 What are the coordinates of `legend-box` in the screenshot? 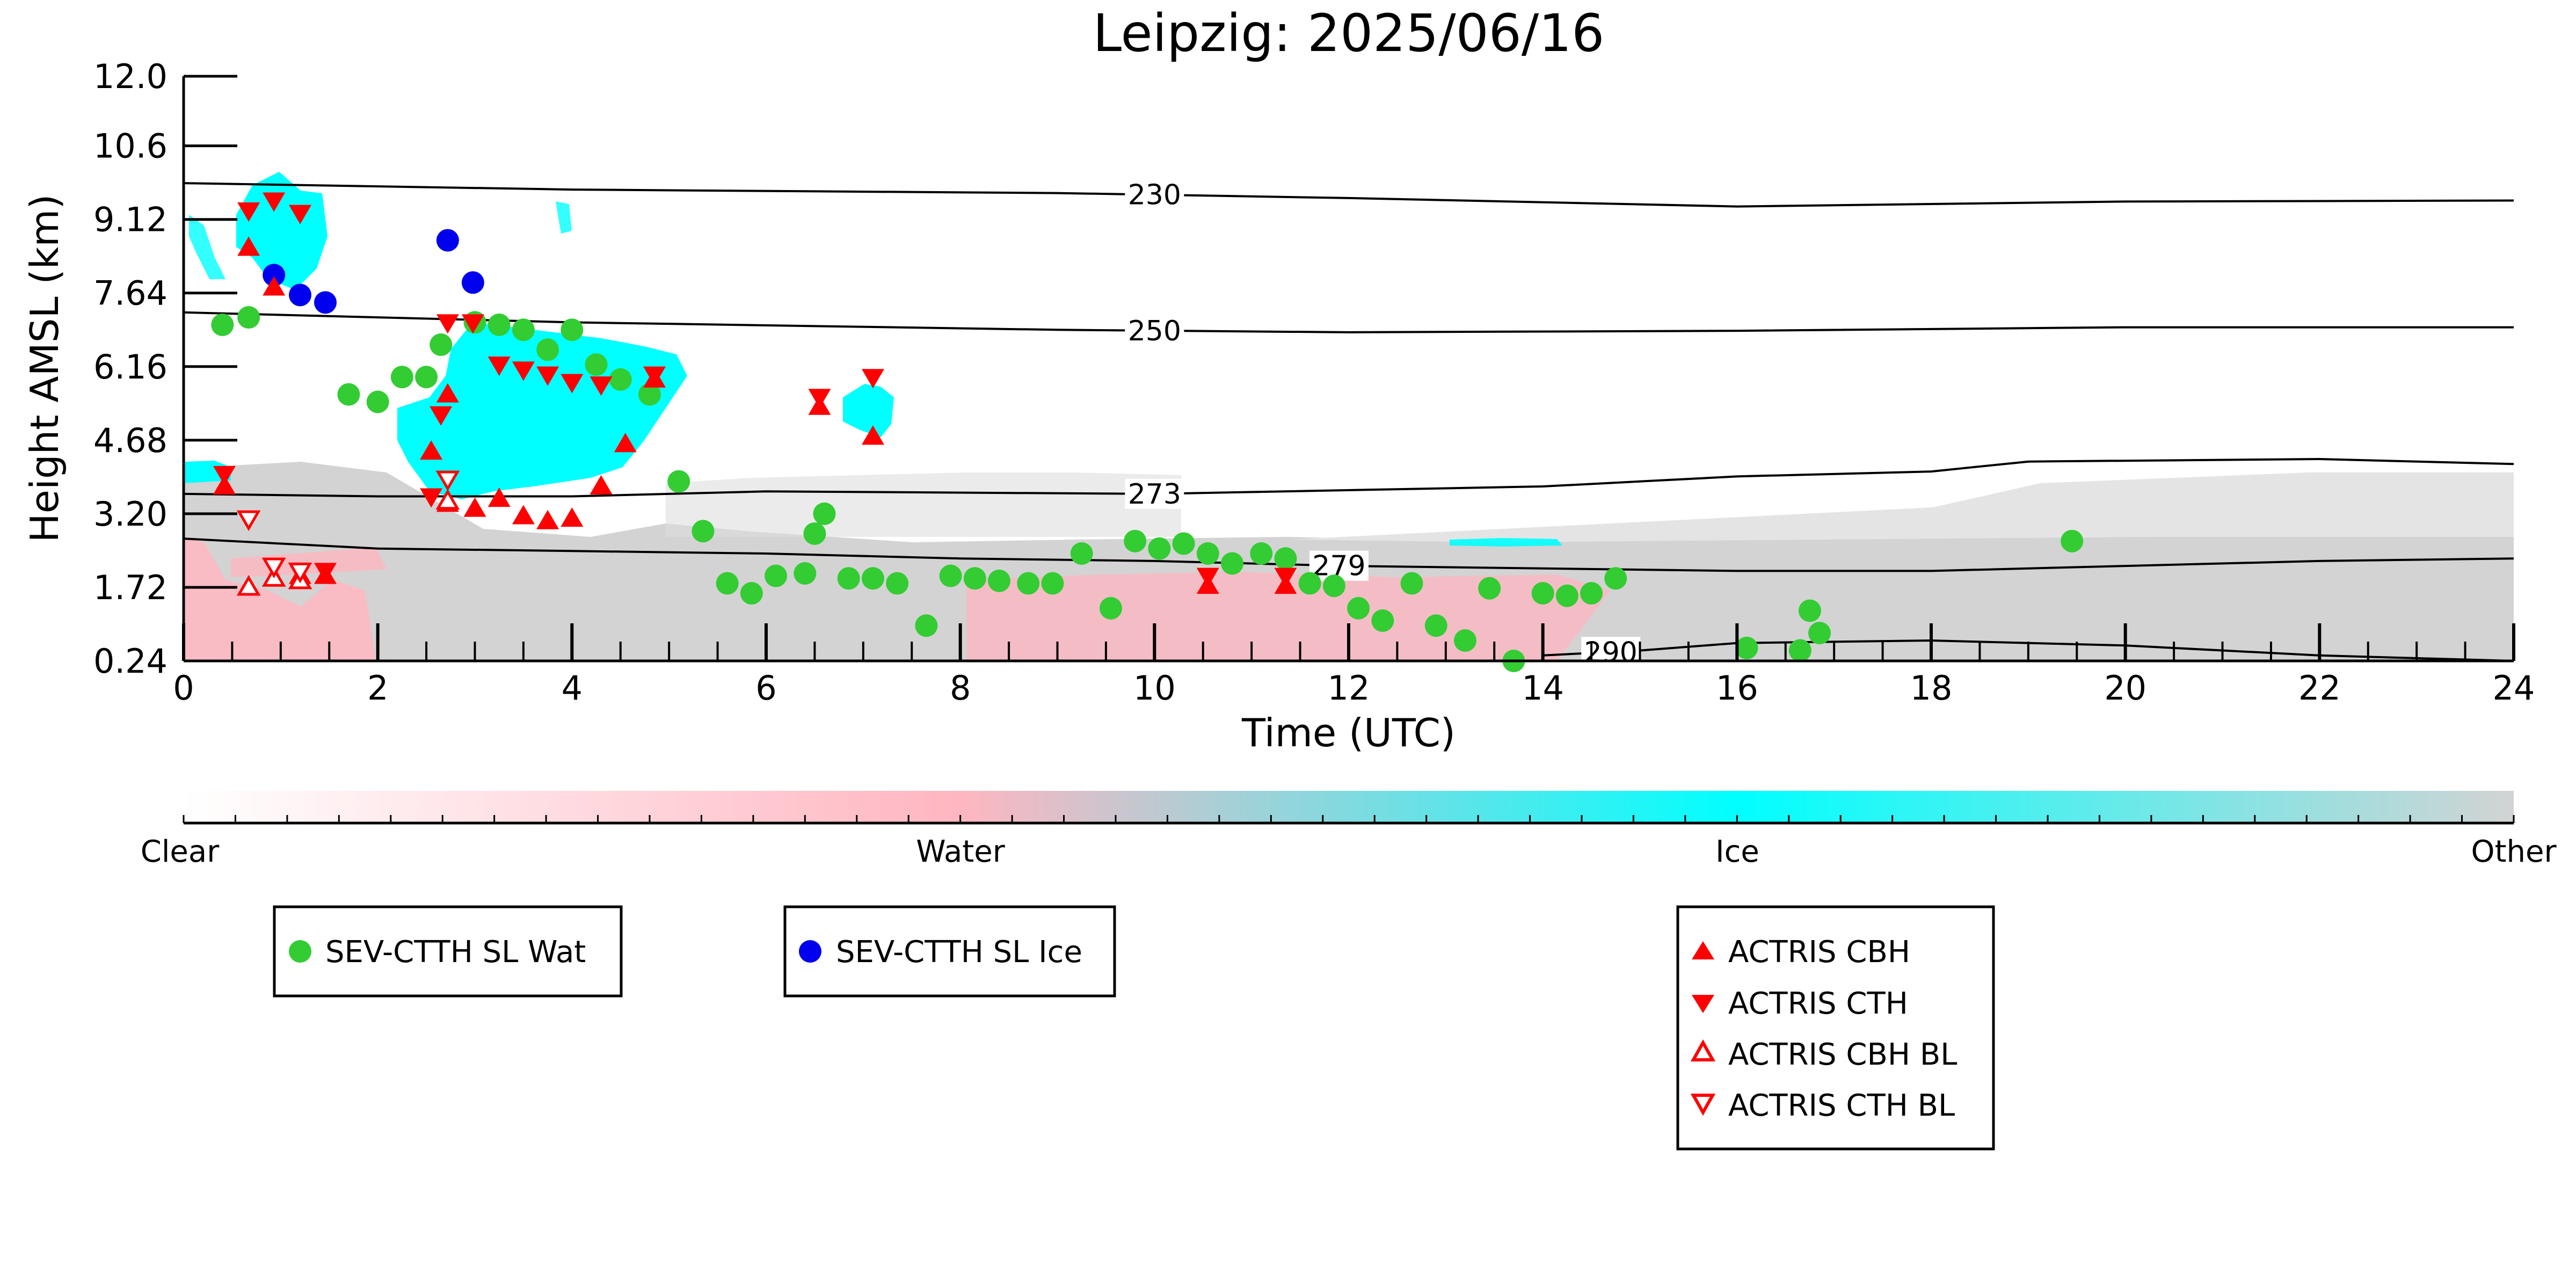 It's located at (448, 951).